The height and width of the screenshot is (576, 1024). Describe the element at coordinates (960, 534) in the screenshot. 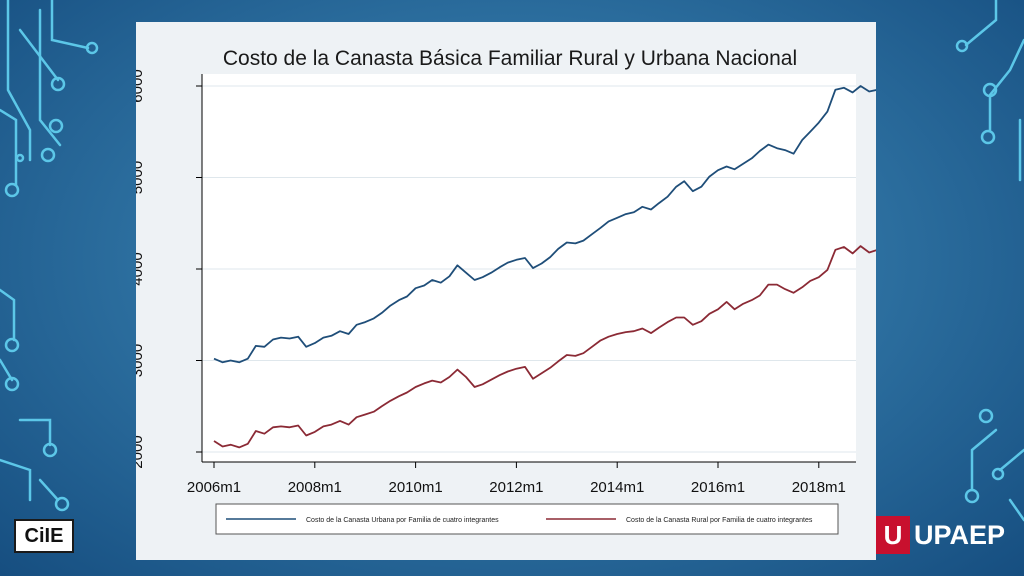

I see `upaep-logo-text: UPAEP` at that location.